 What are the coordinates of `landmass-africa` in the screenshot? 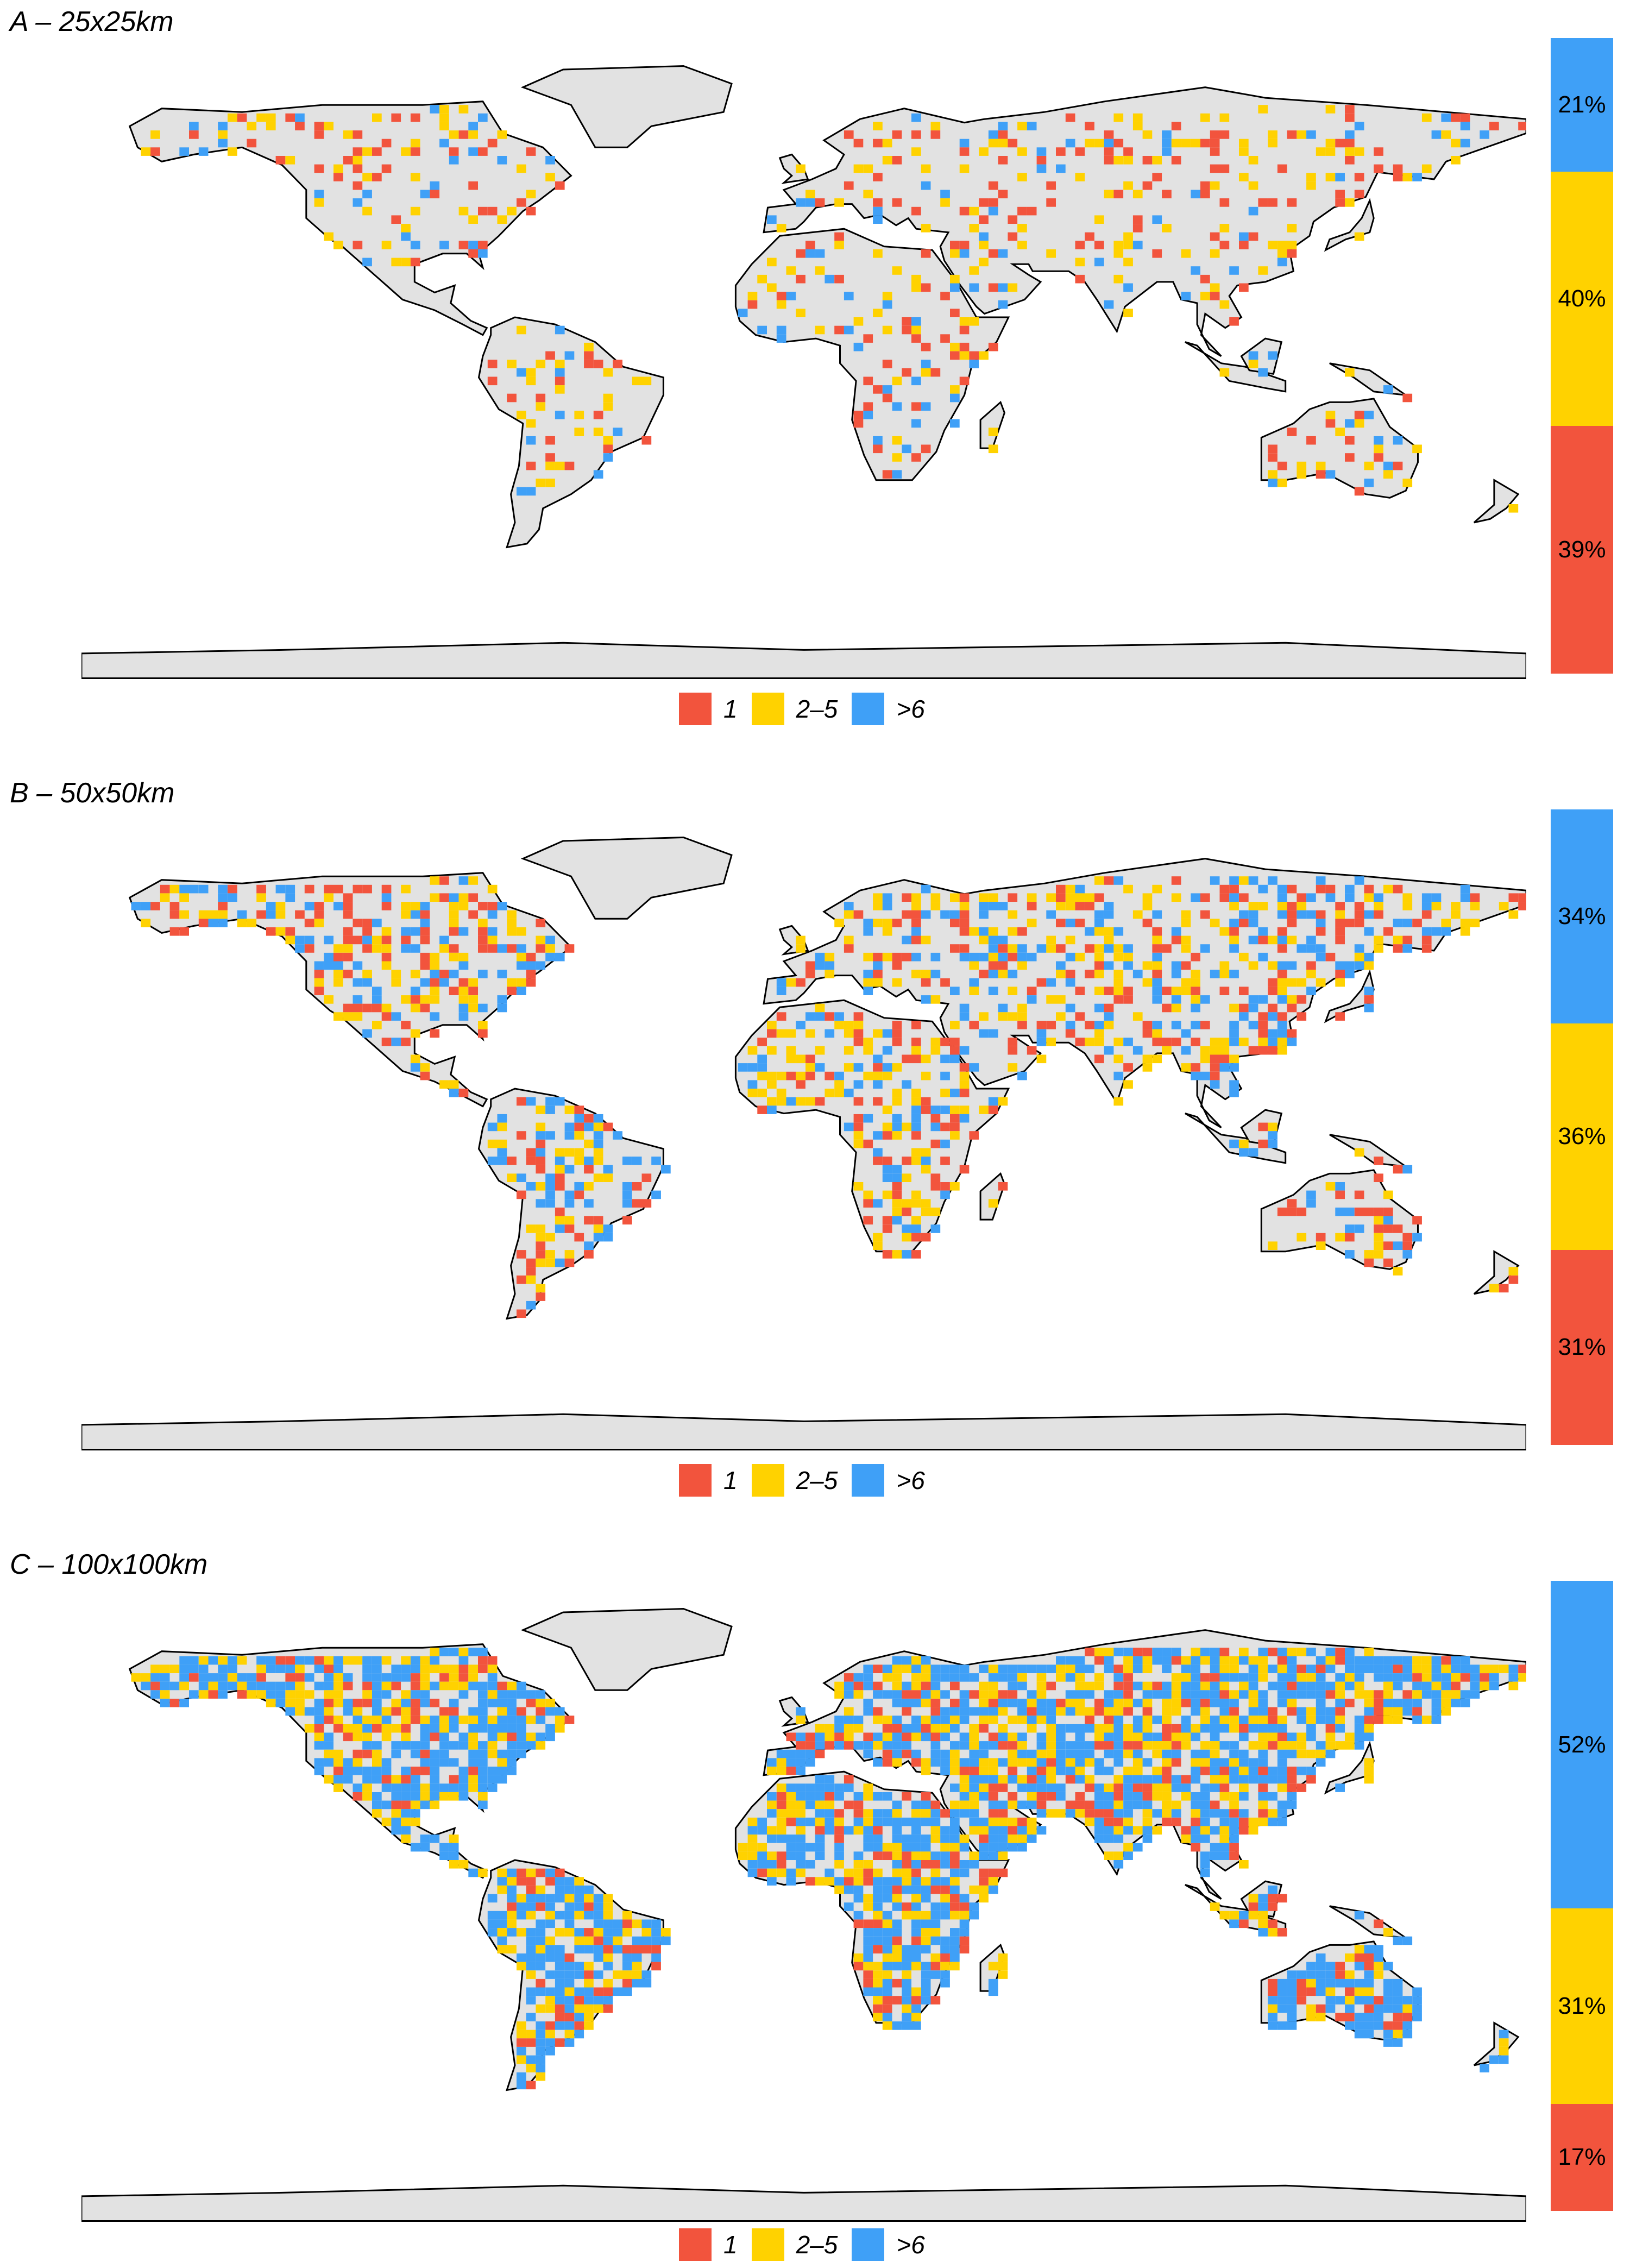 It's located at (872, 355).